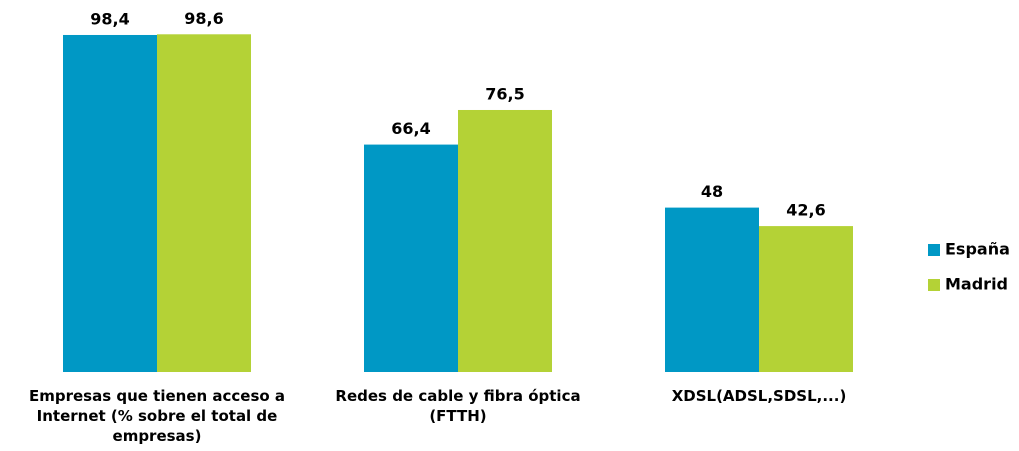 The width and height of the screenshot is (1019, 451). What do you see at coordinates (759, 396) in the screenshot?
I see `x-tick-label: XDSL(ADSL,SDSL,...)` at bounding box center [759, 396].